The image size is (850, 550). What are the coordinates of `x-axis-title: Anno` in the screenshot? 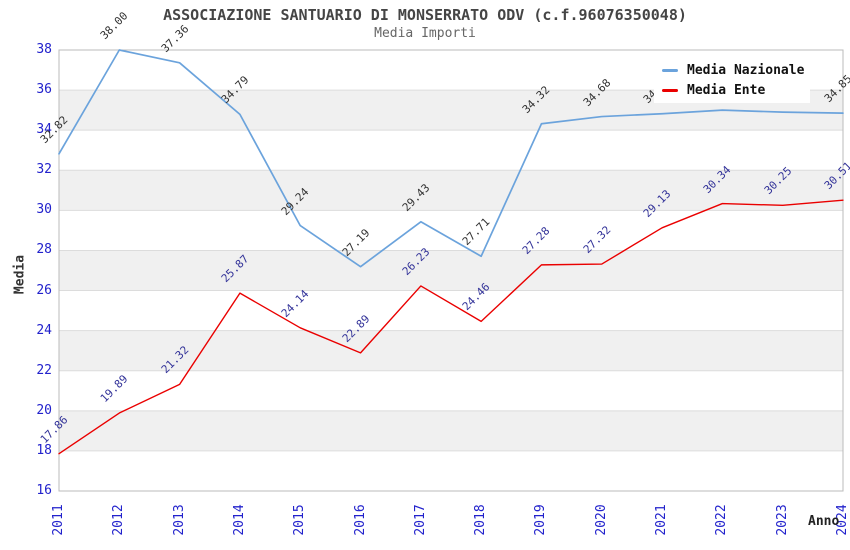 It's located at (824, 521).